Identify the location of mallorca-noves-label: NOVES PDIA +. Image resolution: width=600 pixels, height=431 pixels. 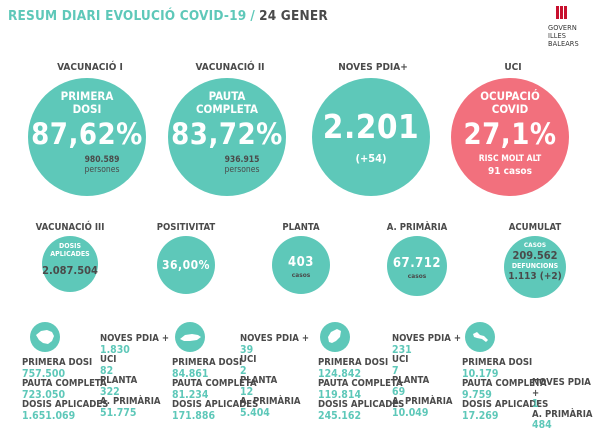
(135, 338).